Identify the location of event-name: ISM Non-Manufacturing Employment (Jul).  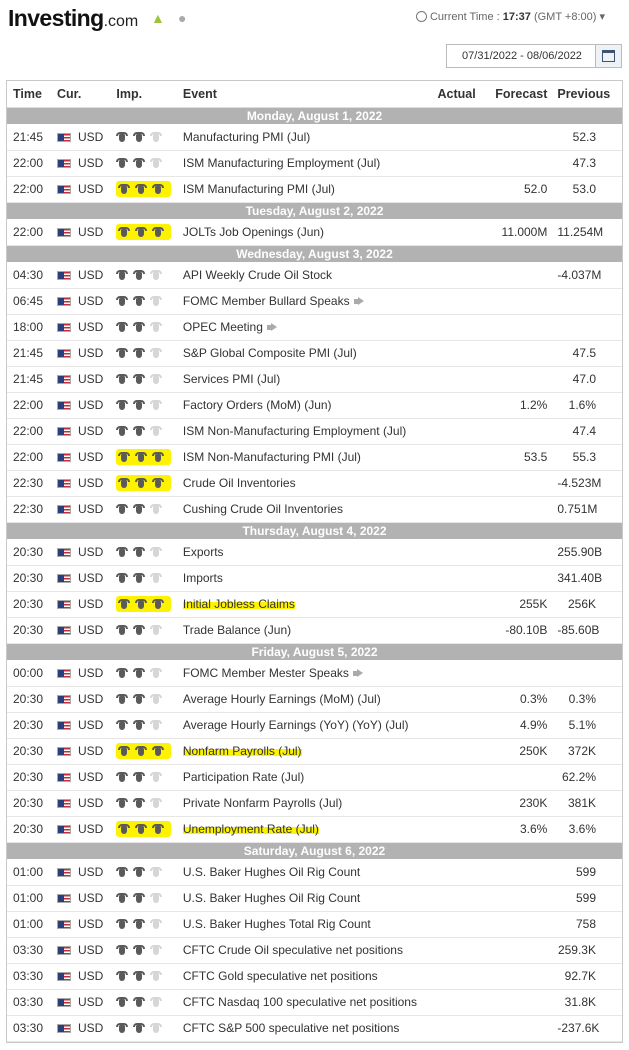
(294, 431).